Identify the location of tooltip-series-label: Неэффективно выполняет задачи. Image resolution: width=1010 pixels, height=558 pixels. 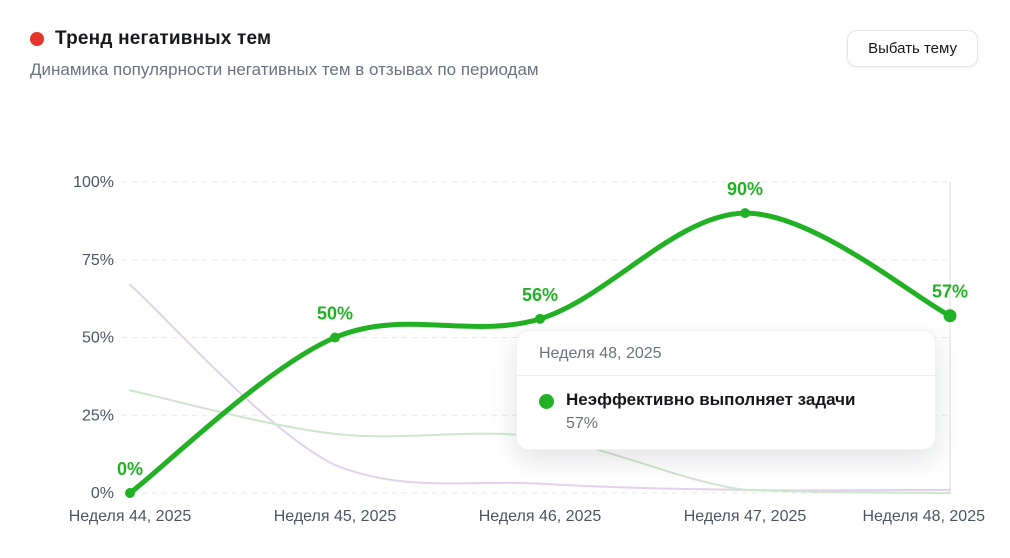
(711, 399).